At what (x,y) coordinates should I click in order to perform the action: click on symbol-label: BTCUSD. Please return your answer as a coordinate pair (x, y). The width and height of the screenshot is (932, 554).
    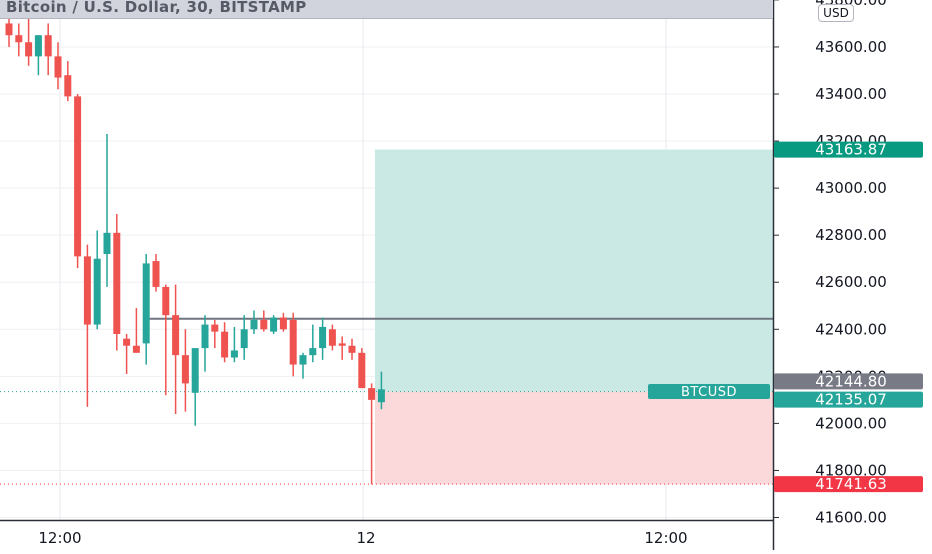
    Looking at the image, I should click on (709, 392).